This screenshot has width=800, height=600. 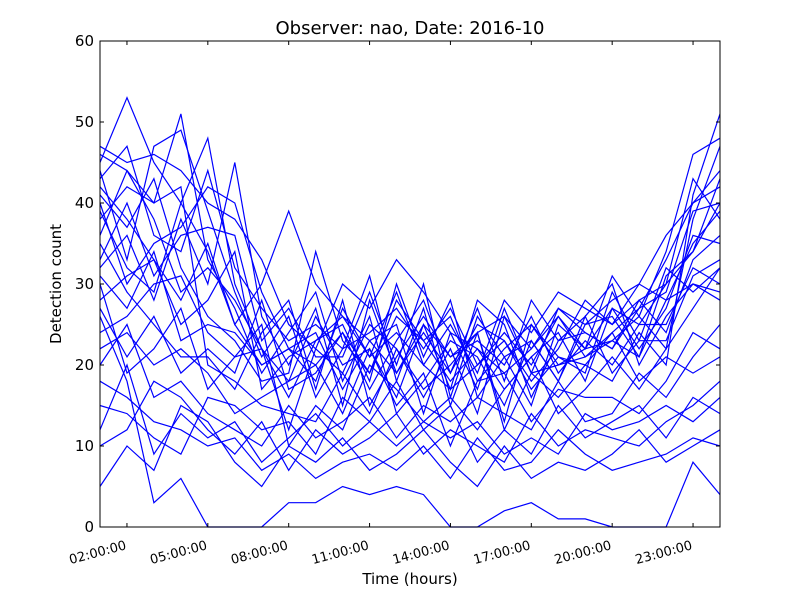 What do you see at coordinates (89, 527) in the screenshot?
I see `y-tick-label: 0` at bounding box center [89, 527].